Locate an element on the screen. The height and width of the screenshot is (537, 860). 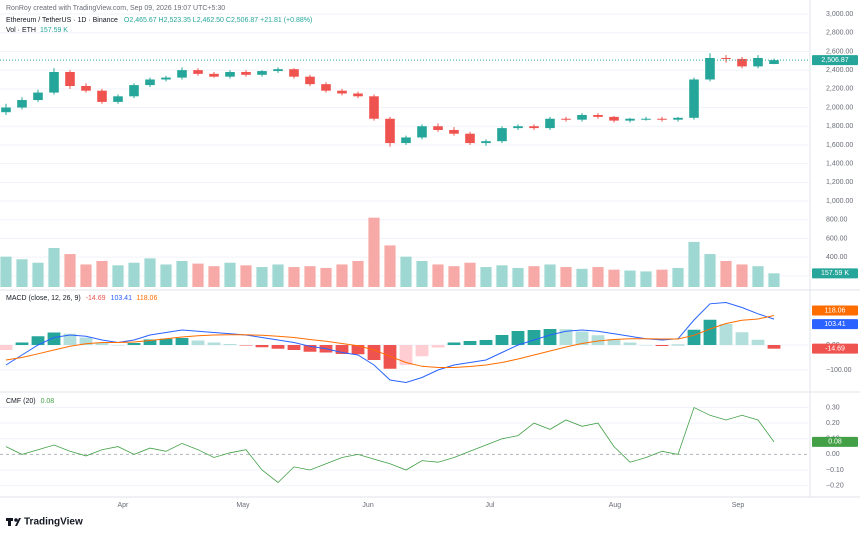
macd-title: MACD (close, 12, 26, 9) is located at coordinates (43, 298).